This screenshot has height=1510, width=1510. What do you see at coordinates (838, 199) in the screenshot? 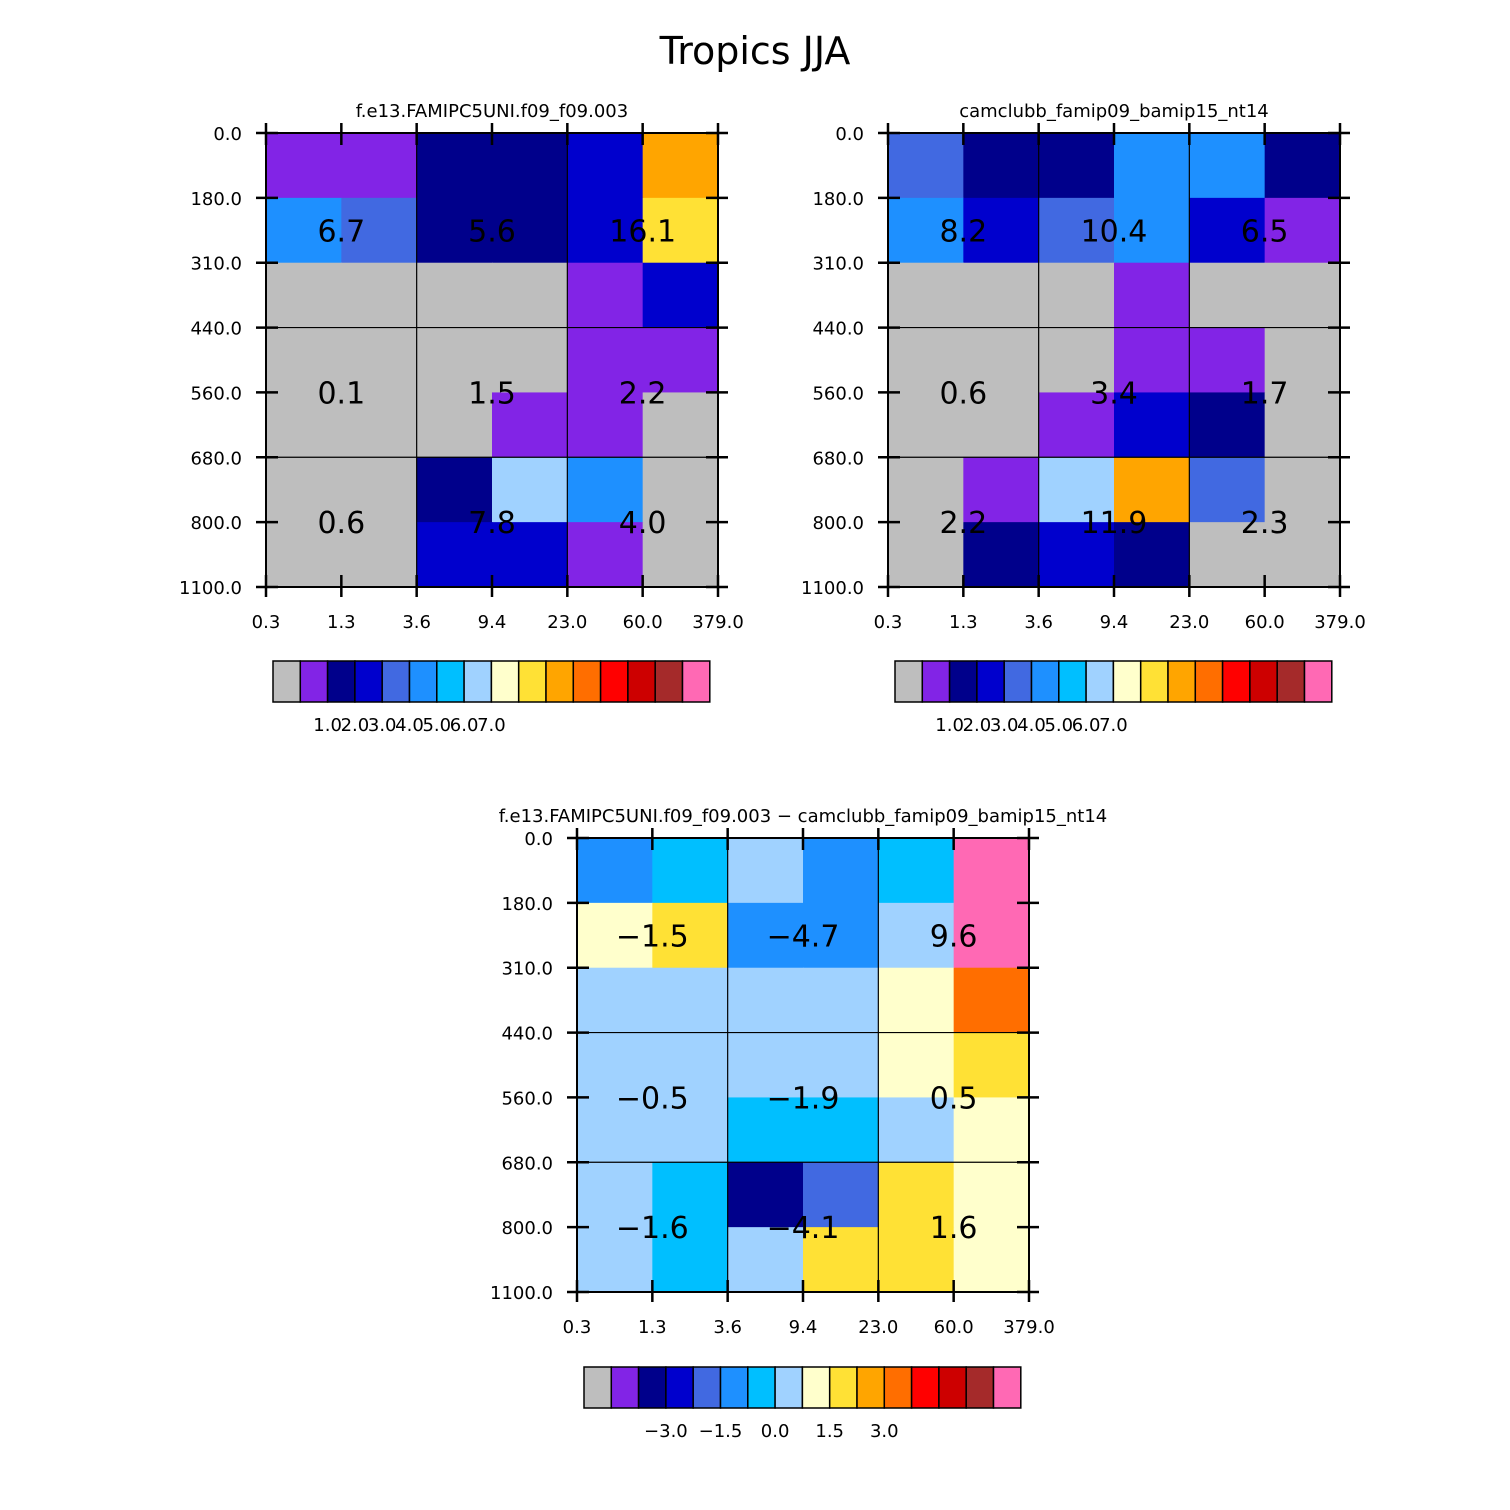
I see `y-tick-label: 180.0` at bounding box center [838, 199].